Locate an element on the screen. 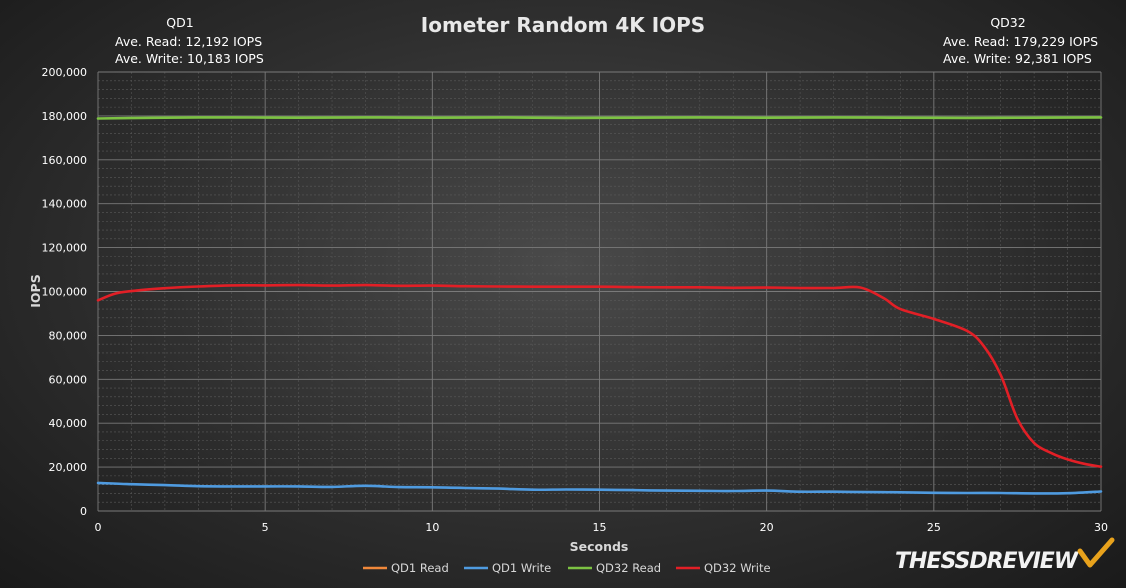 The width and height of the screenshot is (1126, 588). site-logo: THESSDREVIEW is located at coordinates (1005, 555).